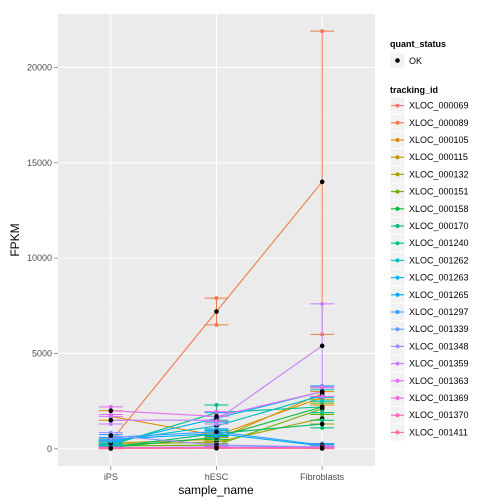 The height and width of the screenshot is (504, 504). What do you see at coordinates (439, 312) in the screenshot?
I see `legend-label: XLOC_001297` at bounding box center [439, 312].